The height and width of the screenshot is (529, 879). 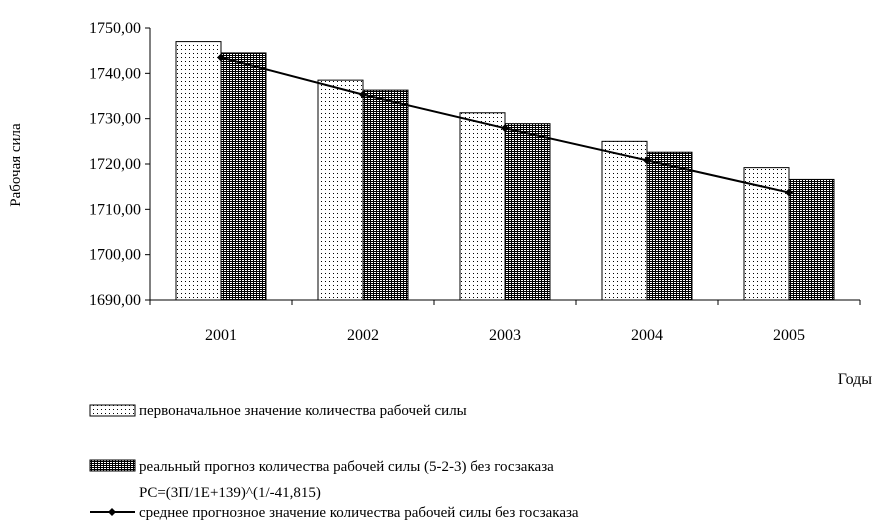 I want to click on x-tick-label: 2002, so click(x=363, y=335).